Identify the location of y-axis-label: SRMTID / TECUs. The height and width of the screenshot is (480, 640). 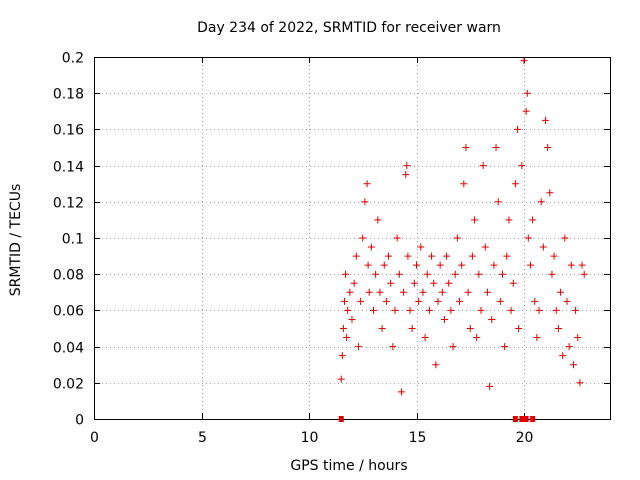
(16, 240).